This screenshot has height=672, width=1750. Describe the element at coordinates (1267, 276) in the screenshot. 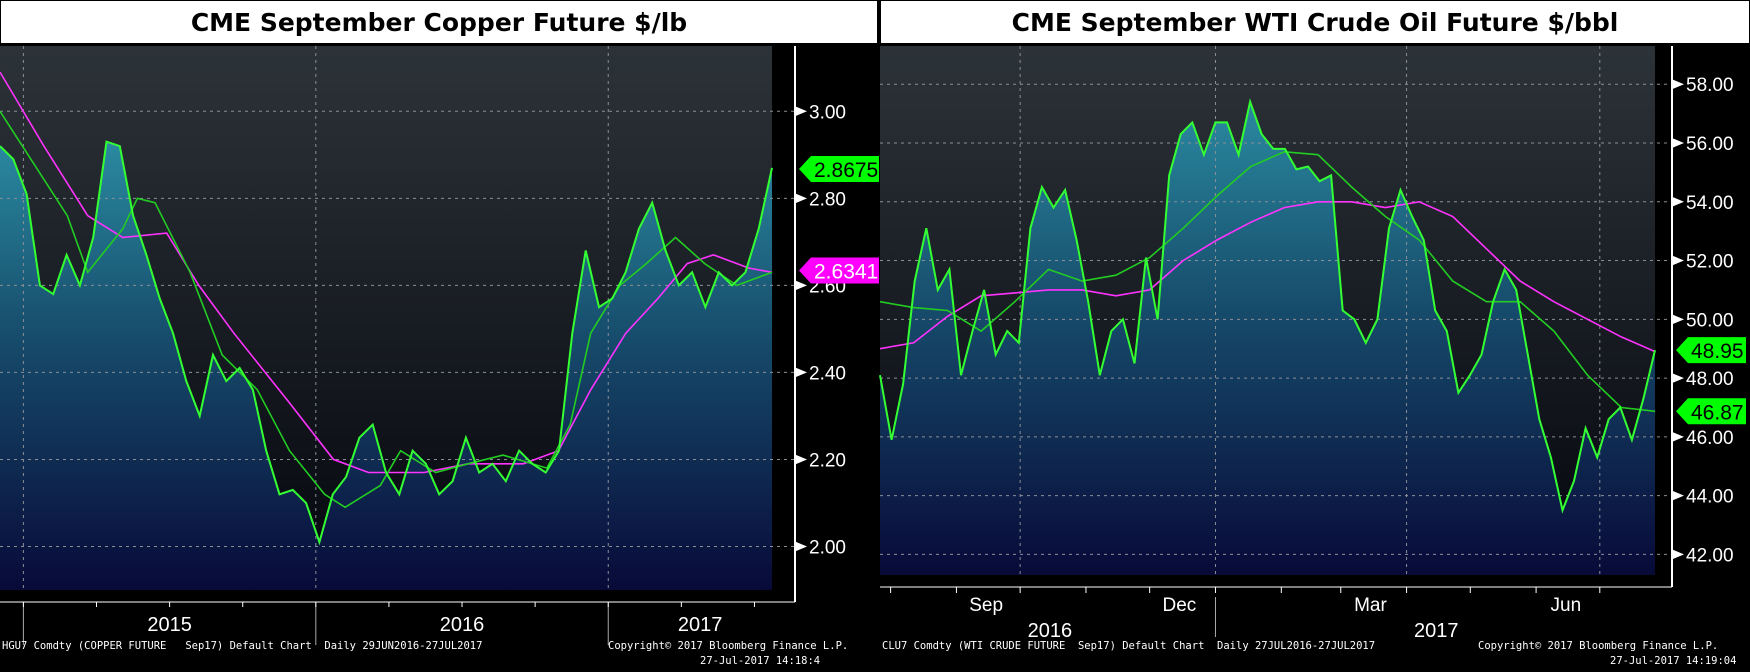

I see `oil-series-moving-average-long` at that location.